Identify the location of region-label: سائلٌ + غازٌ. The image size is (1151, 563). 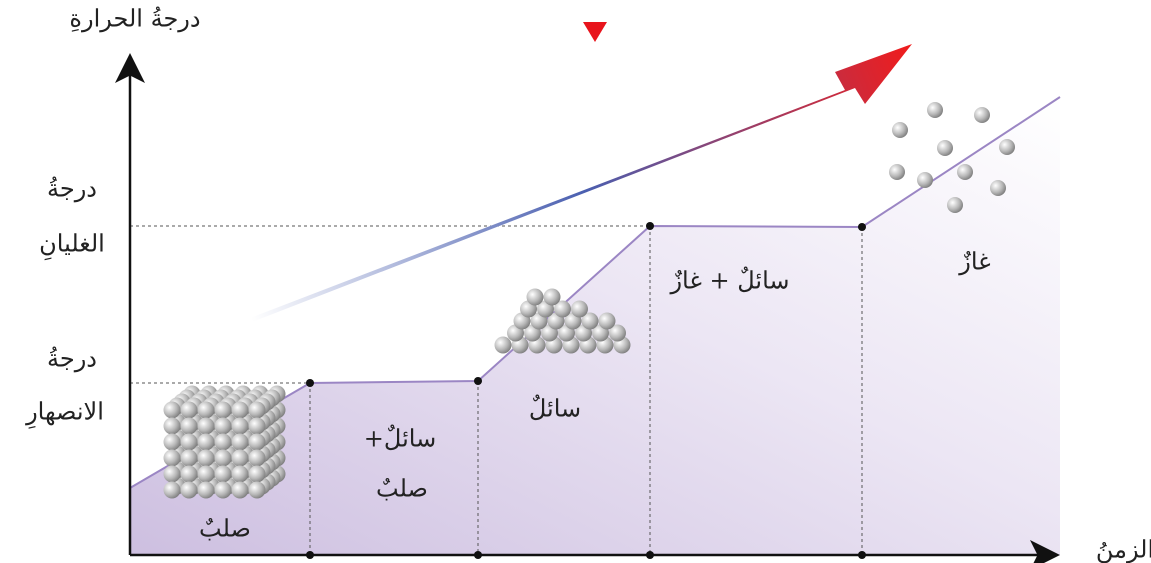
(729, 280).